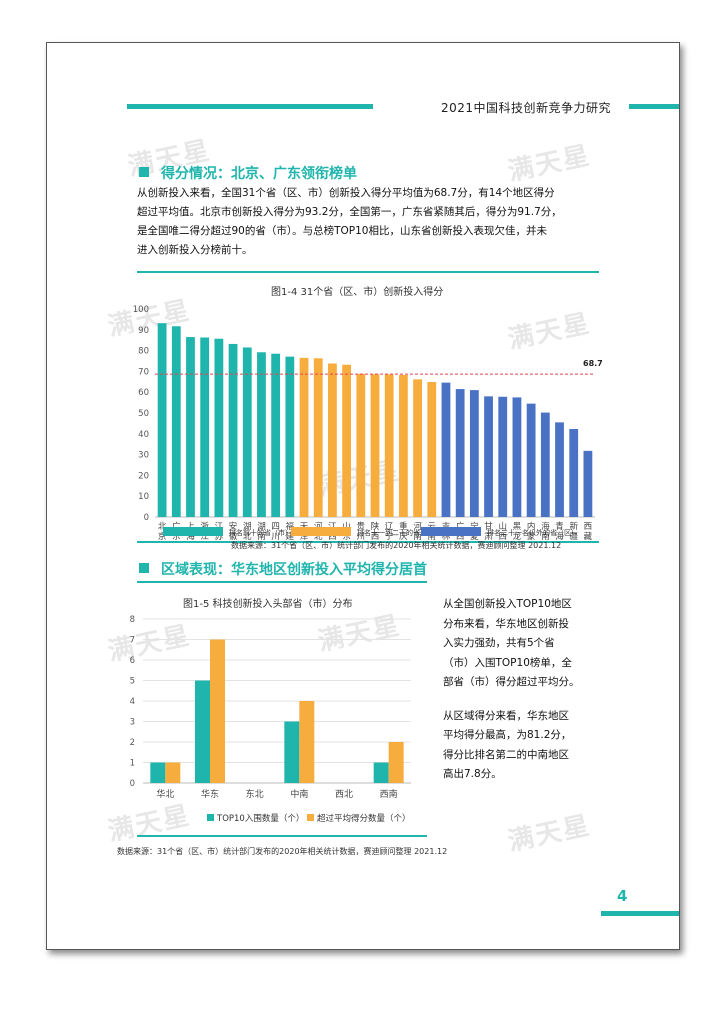 This screenshot has width=724, height=1024. I want to click on header-accent-bar, so click(250, 106).